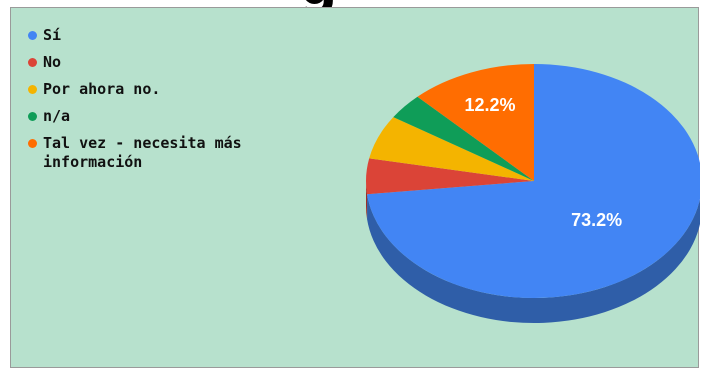 The image size is (708, 375). What do you see at coordinates (168, 62) in the screenshot?
I see `legend-item-no: No` at bounding box center [168, 62].